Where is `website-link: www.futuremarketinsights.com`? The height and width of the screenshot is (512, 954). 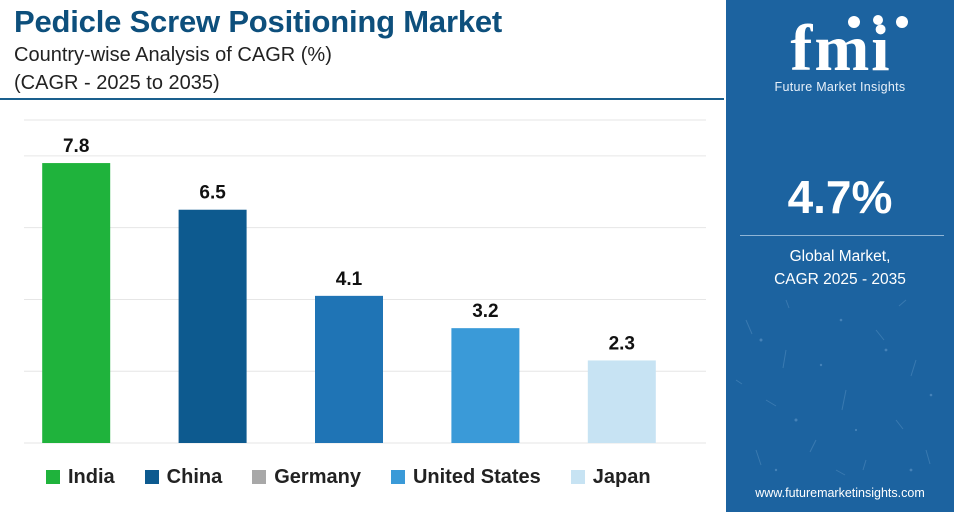
website-link: www.futuremarketinsights.com is located at coordinates (840, 493).